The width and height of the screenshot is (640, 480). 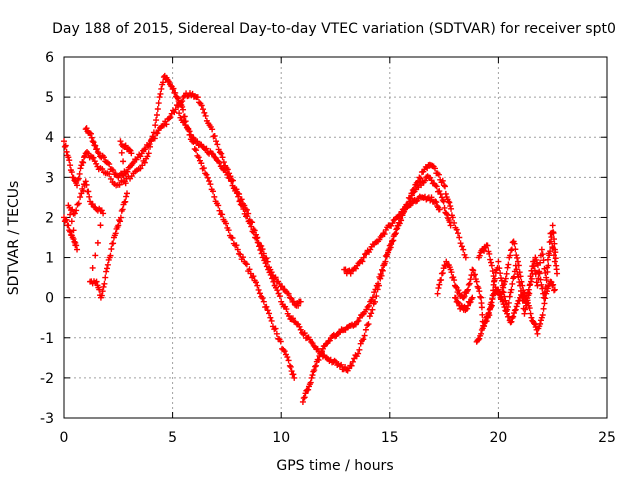 I want to click on y-tick-label: 2, so click(x=49, y=218).